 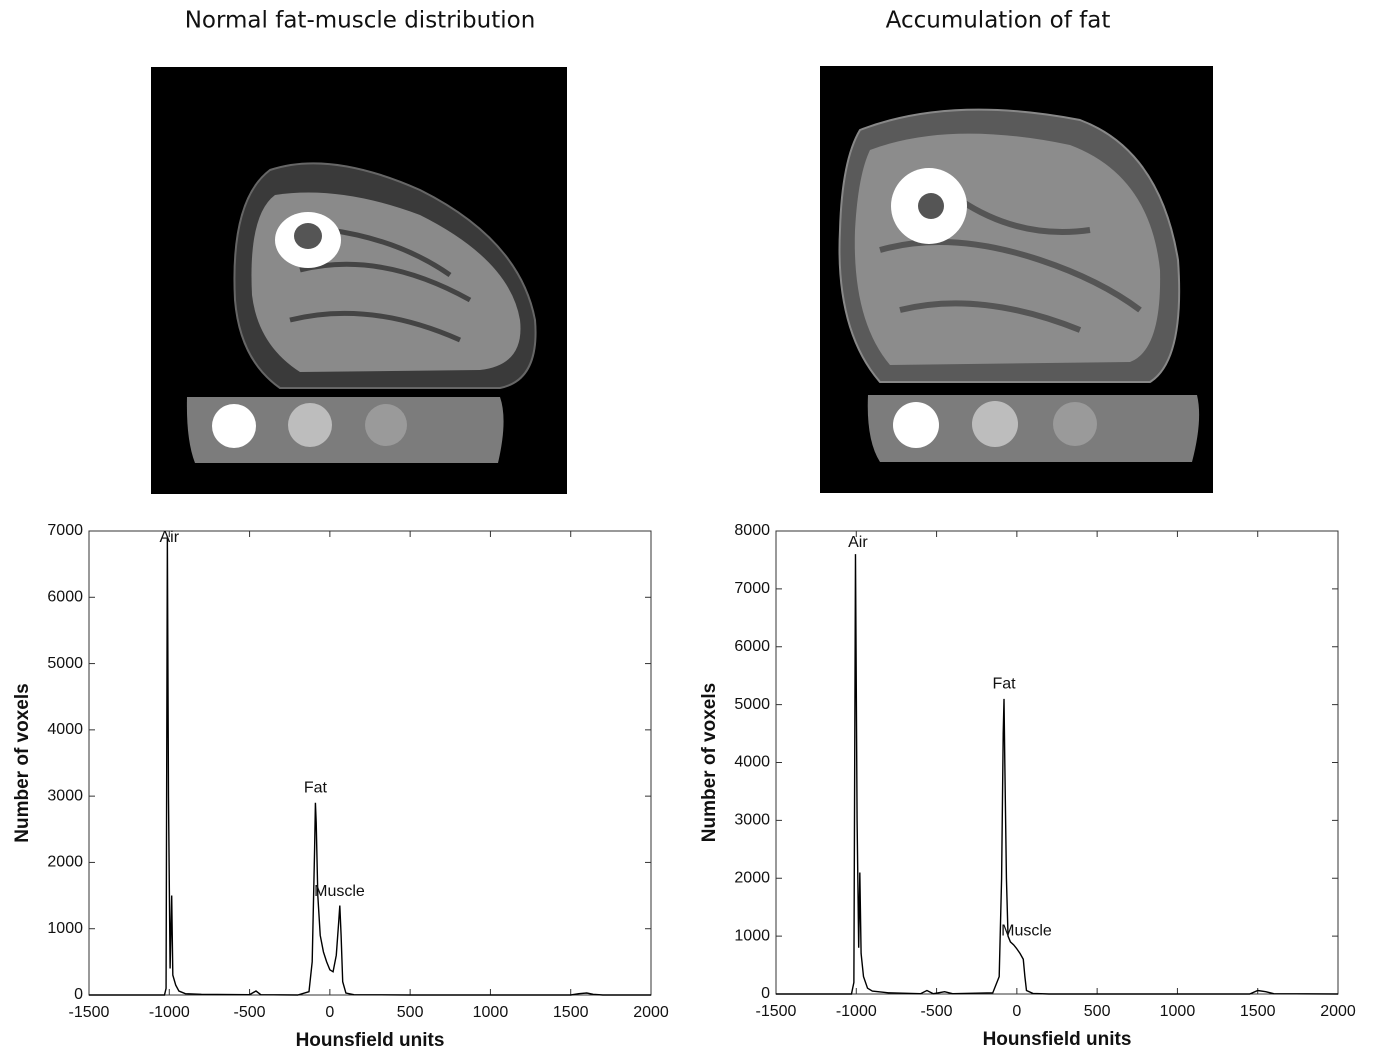 What do you see at coordinates (360, 21) in the screenshot?
I see `chart-title: Normal fat-muscle distribution` at bounding box center [360, 21].